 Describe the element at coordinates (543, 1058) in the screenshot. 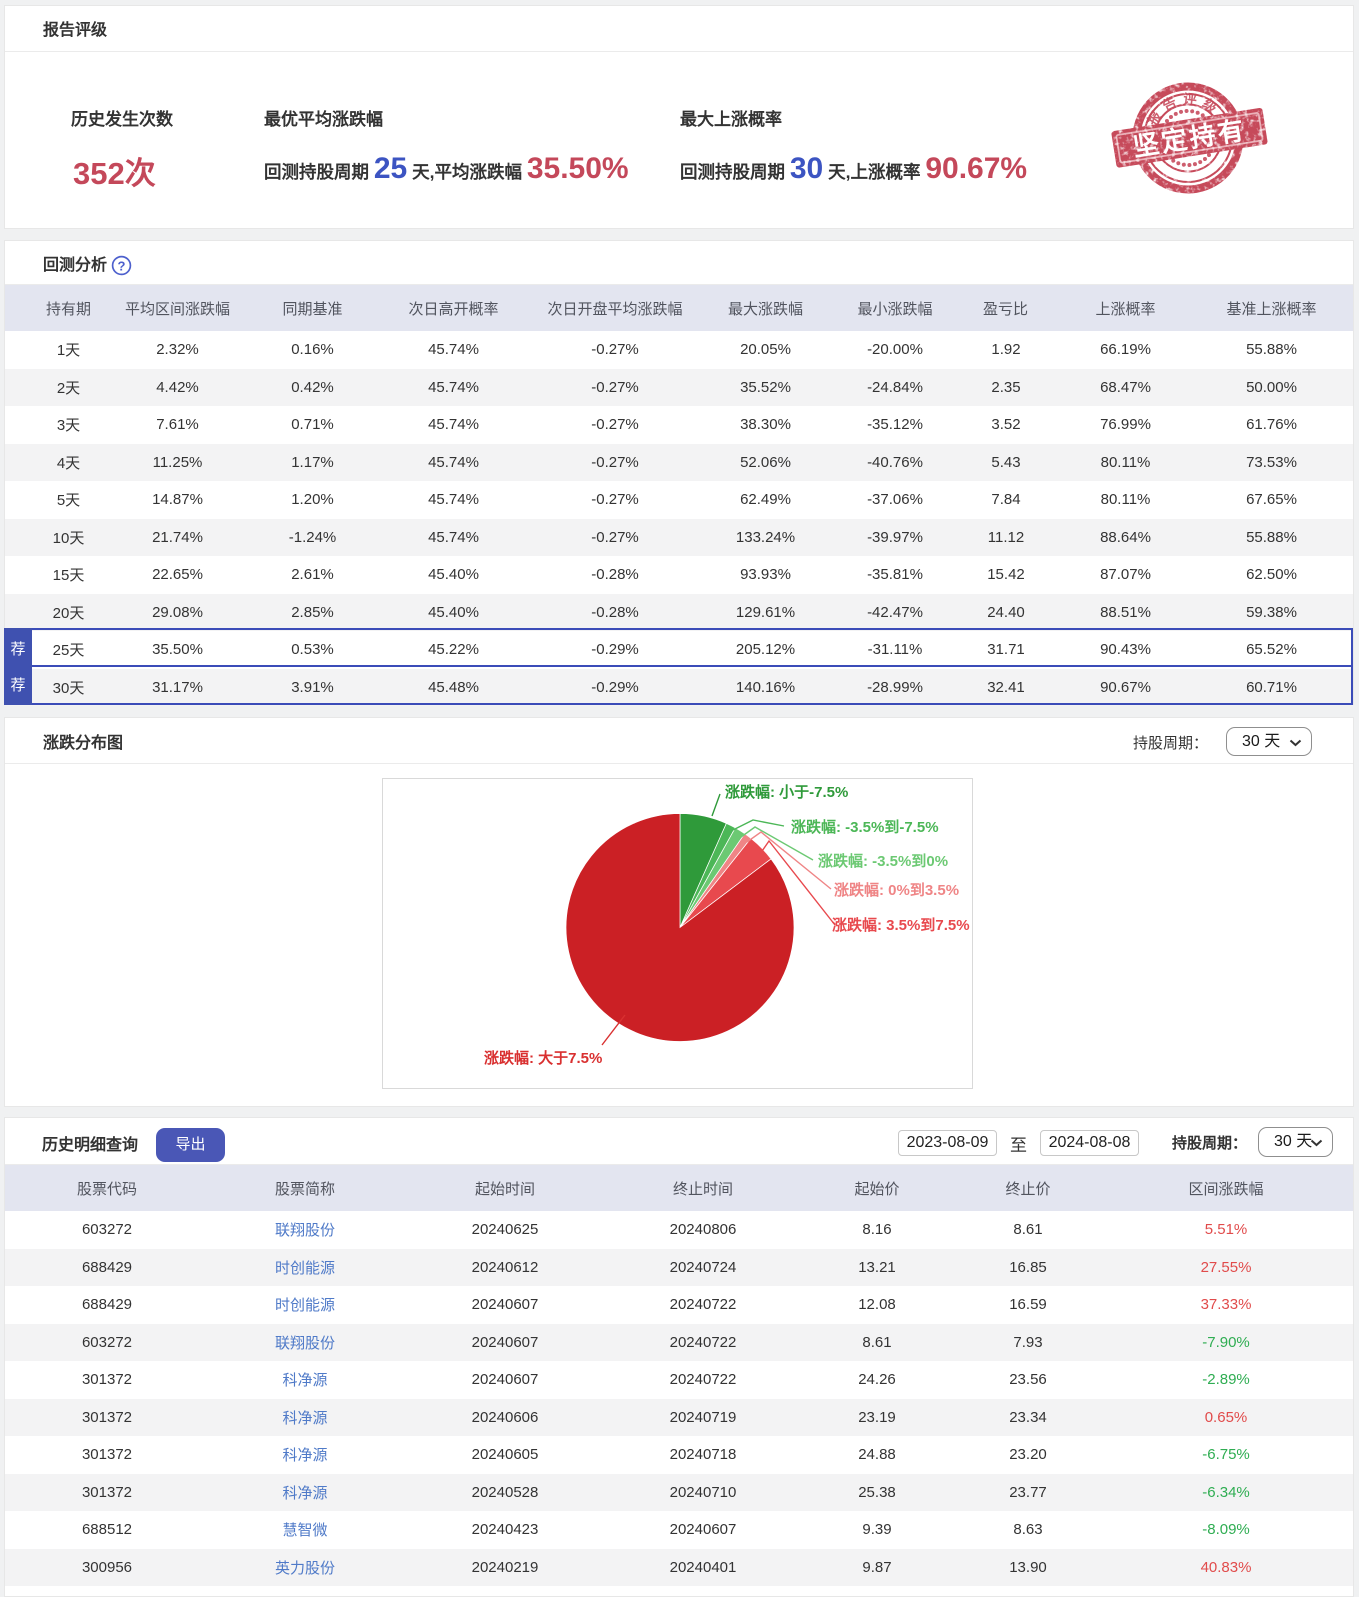

I see `svg-text: 涨跌幅: 大于7.5%` at that location.